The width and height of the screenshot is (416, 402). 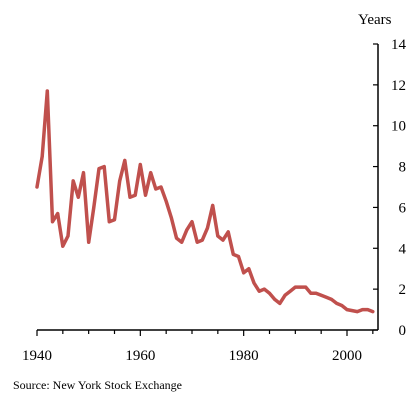 What do you see at coordinates (390, 188) in the screenshot?
I see `y-ticks: 0 2 4 6 8 10 12 14` at bounding box center [390, 188].